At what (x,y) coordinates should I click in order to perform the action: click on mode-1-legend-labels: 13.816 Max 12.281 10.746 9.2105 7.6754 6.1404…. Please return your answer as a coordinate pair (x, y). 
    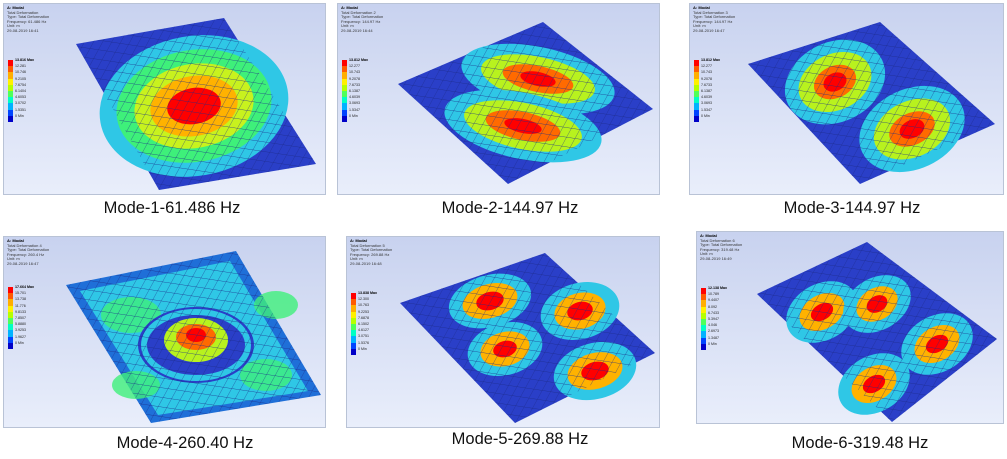
    Looking at the image, I should click on (24, 88).